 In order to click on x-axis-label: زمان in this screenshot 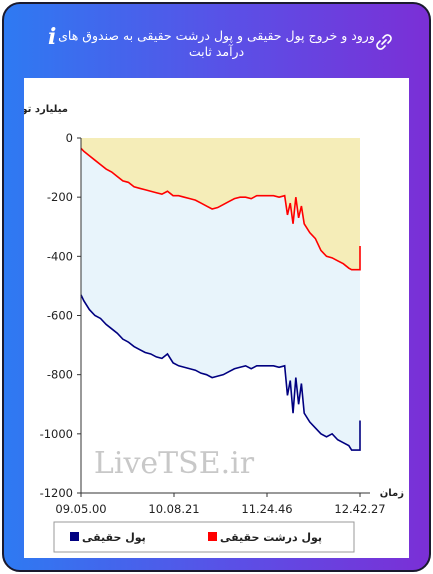, I will do `click(392, 493)`.